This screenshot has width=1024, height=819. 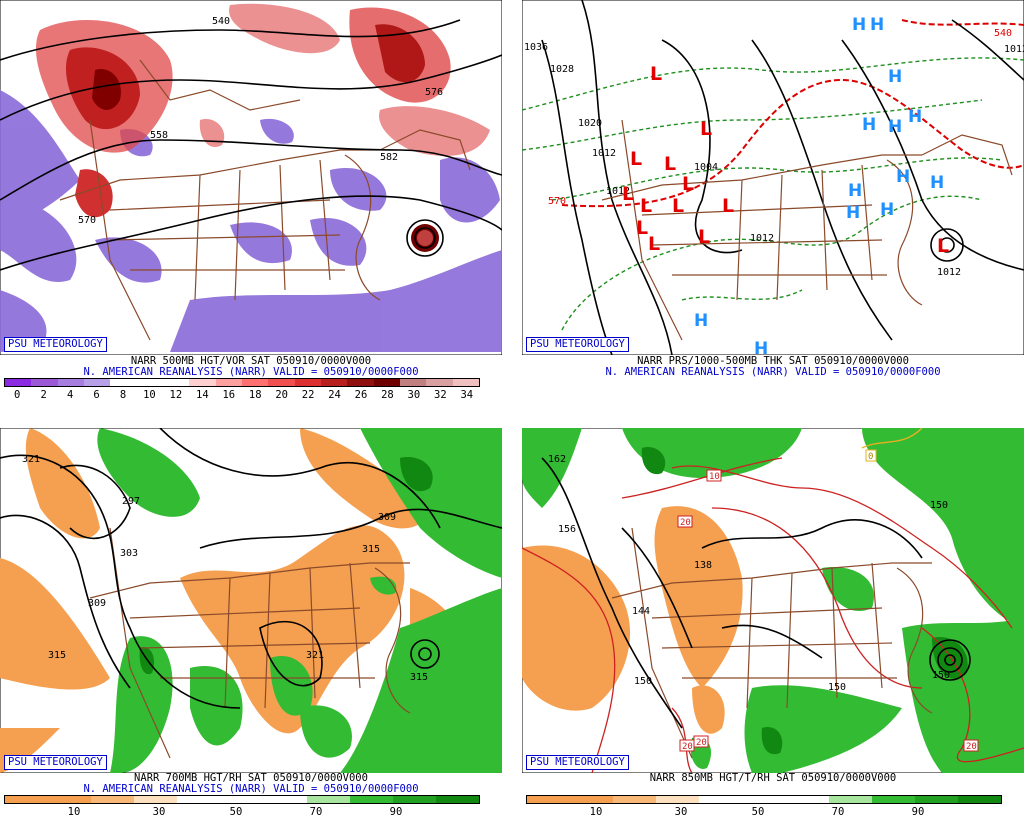 I want to click on scale-label: 34, so click(x=467, y=395).